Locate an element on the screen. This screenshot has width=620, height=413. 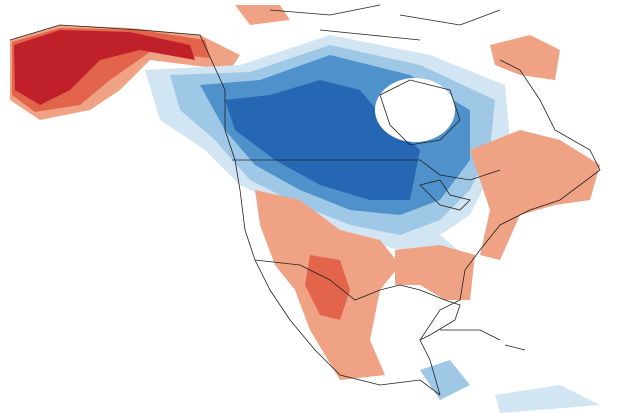
us-canada-border is located at coordinates (366, 170).